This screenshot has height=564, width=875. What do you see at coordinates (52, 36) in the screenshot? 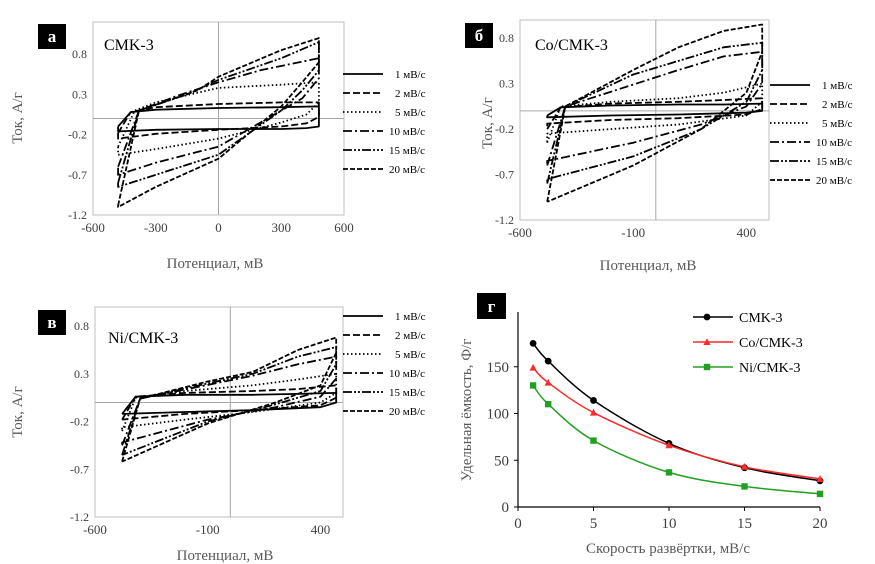
I see `panel-label: а` at bounding box center [52, 36].